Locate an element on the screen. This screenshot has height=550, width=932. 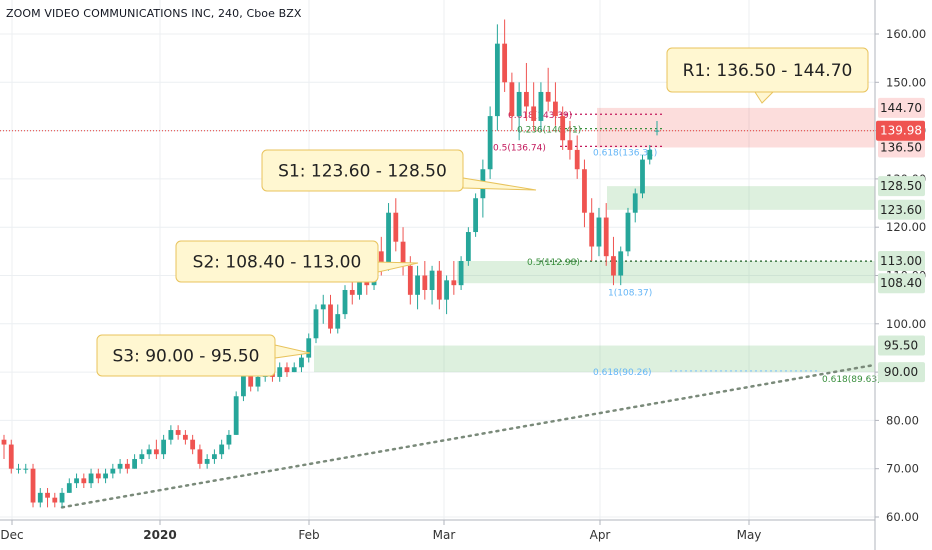
callout-r1 is located at coordinates (767, 70).